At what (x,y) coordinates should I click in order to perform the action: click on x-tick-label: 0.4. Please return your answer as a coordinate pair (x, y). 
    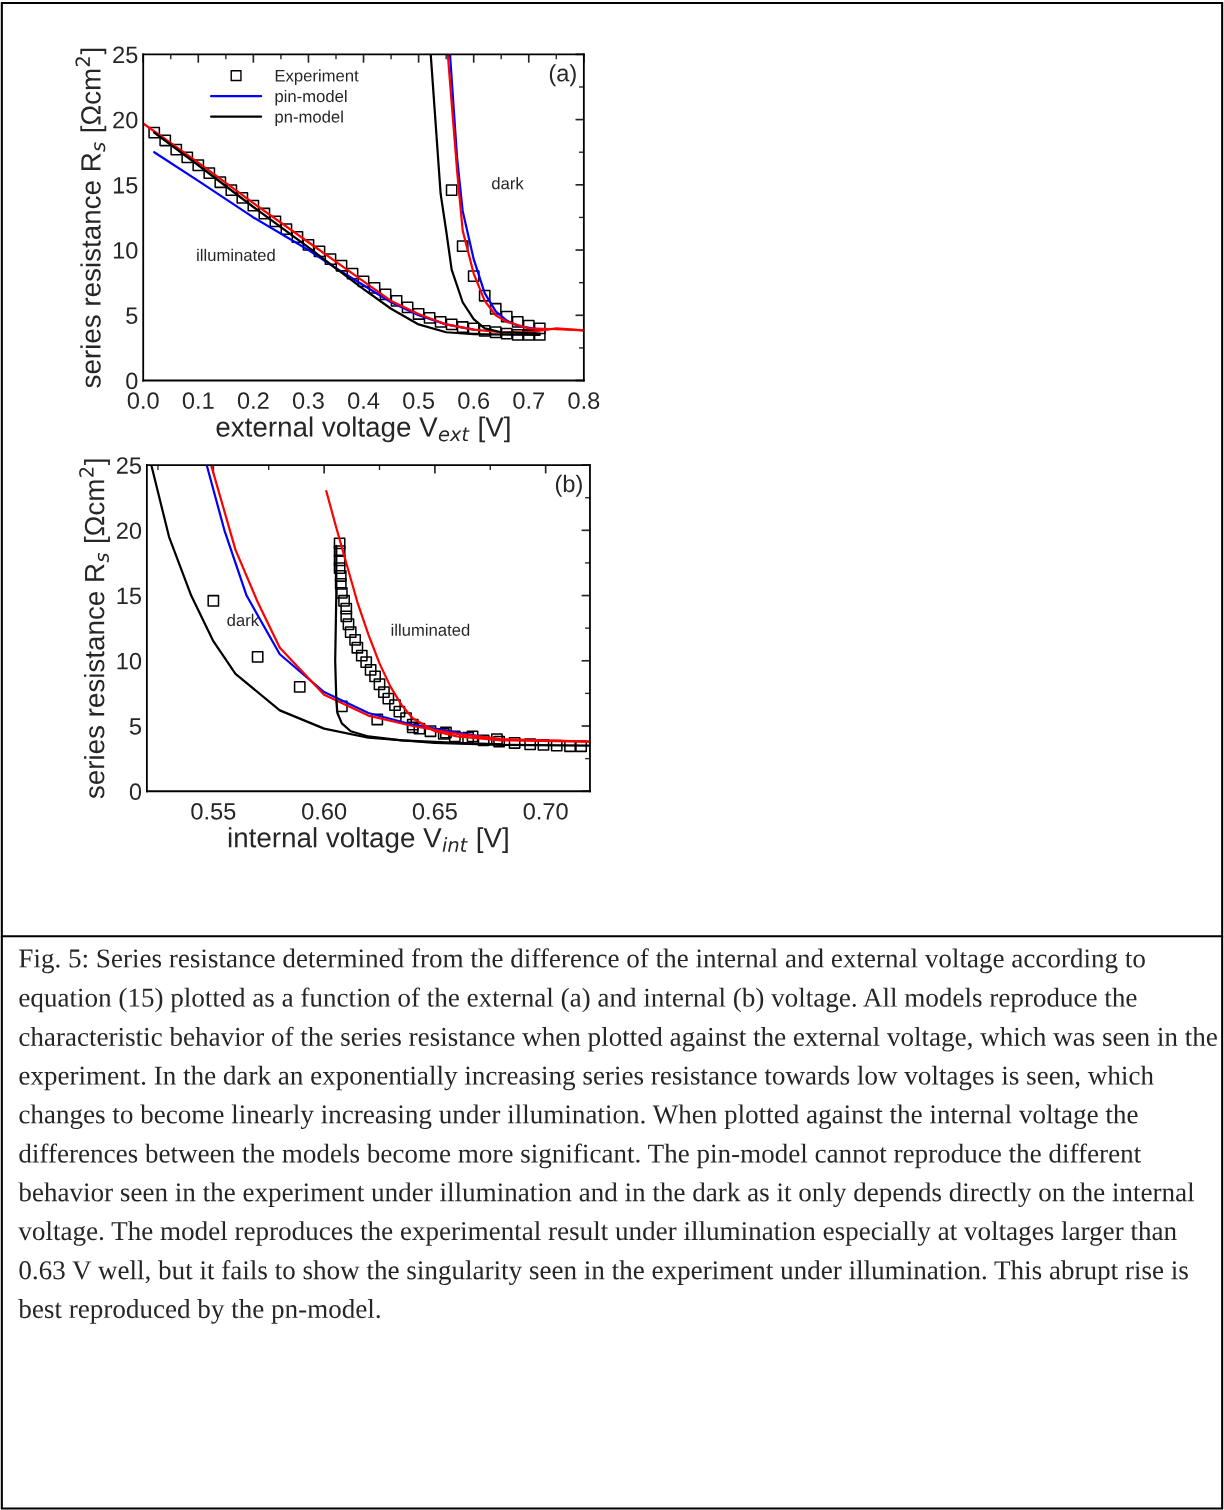
    Looking at the image, I should click on (364, 400).